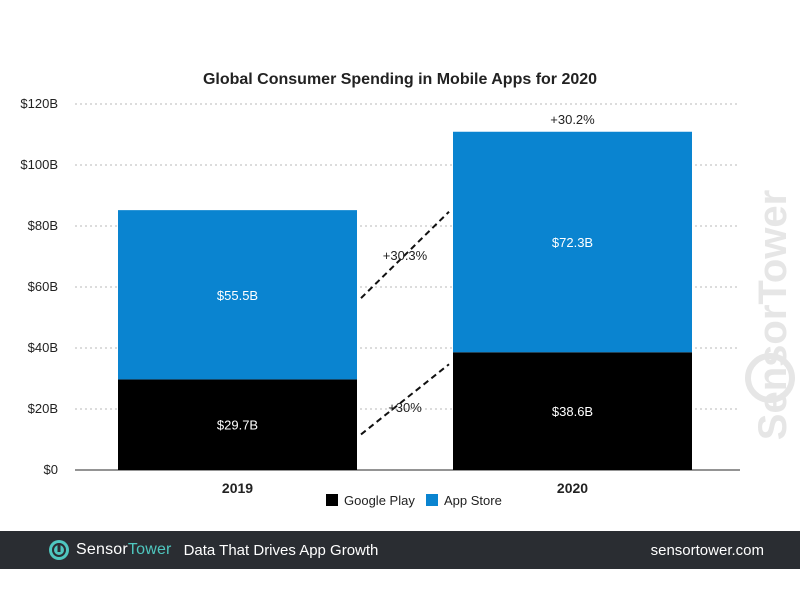 Image resolution: width=800 pixels, height=600 pixels. I want to click on bottom-strip, so click(400, 584).